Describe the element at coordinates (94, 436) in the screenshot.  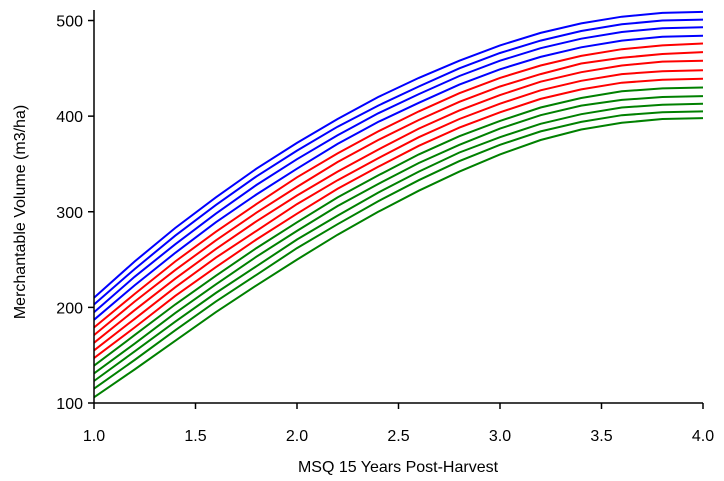
I see `x-tick-label: 1.0` at that location.